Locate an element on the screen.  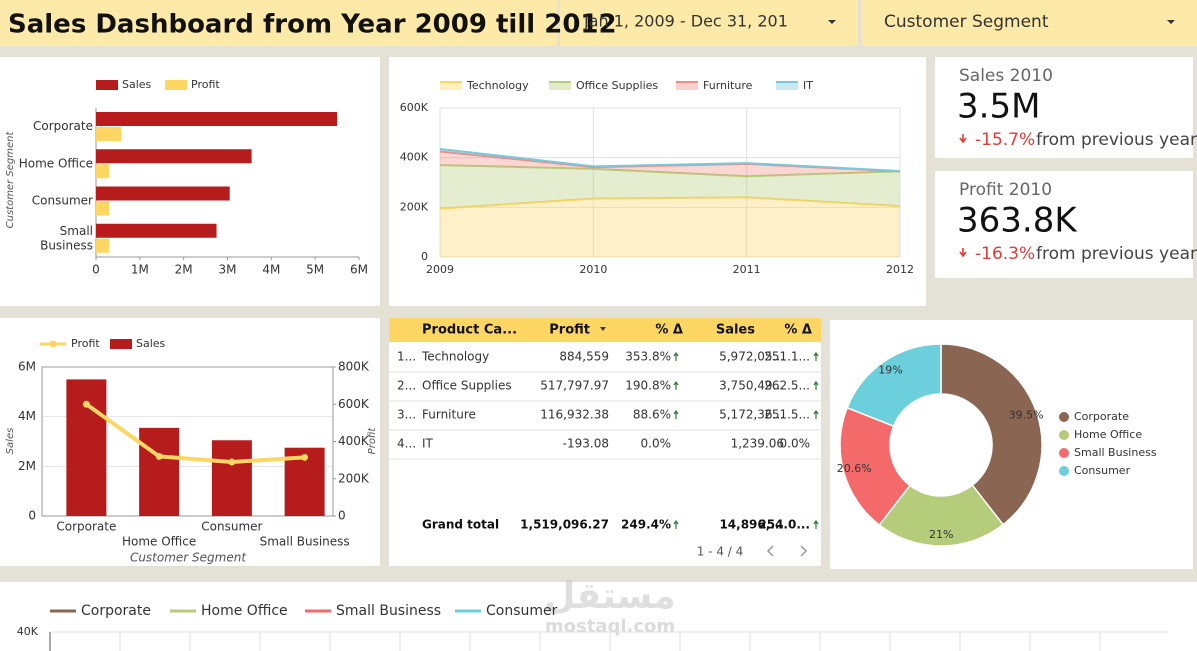
area-band is located at coordinates (670, 164).